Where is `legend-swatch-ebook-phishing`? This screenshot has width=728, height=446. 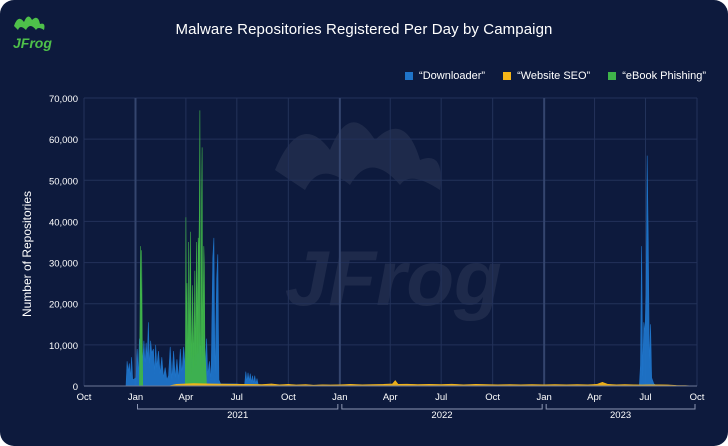 legend-swatch-ebook-phishing is located at coordinates (612, 76).